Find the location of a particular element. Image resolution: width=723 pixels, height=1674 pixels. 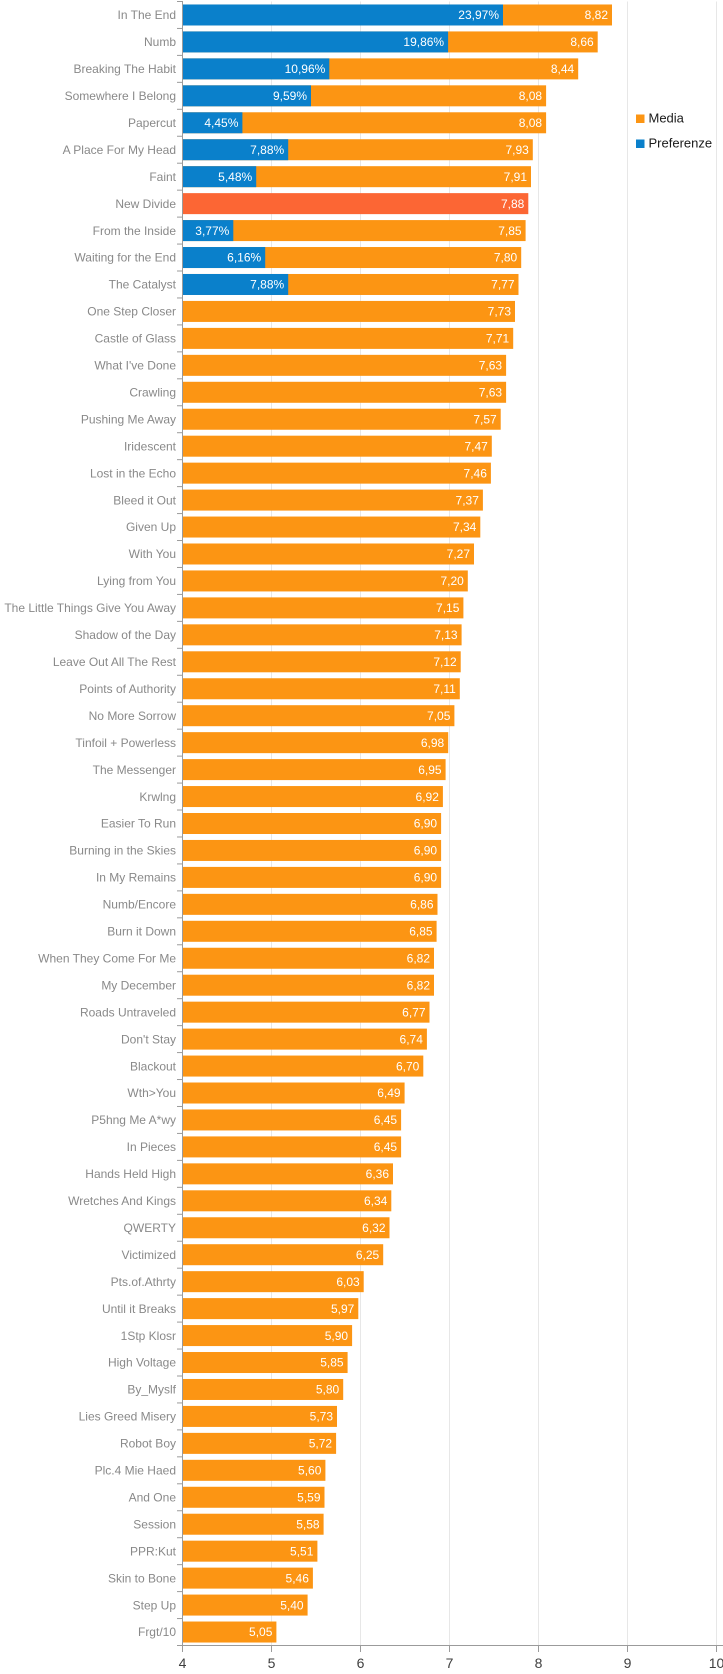

svg-text: New Divide is located at coordinates (145, 204).